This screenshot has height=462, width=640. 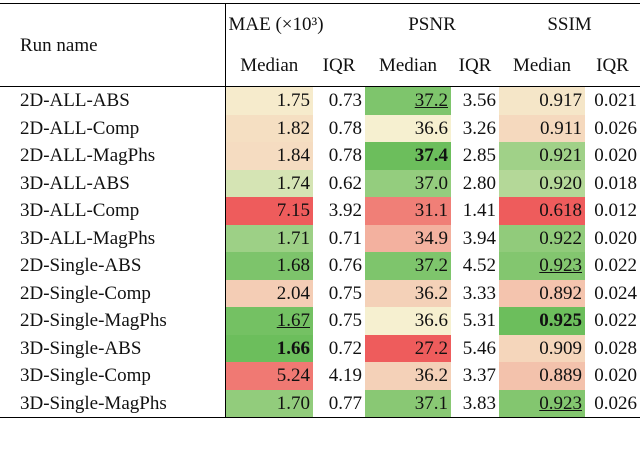 What do you see at coordinates (432, 24) in the screenshot?
I see `group-header: PSNR` at bounding box center [432, 24].